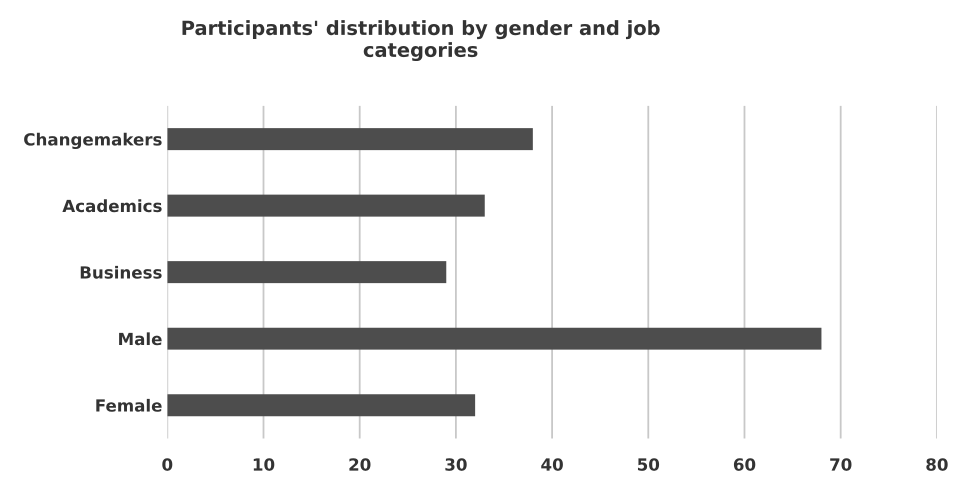 The image size is (956, 504). I want to click on x-tick-label: 40, so click(552, 464).